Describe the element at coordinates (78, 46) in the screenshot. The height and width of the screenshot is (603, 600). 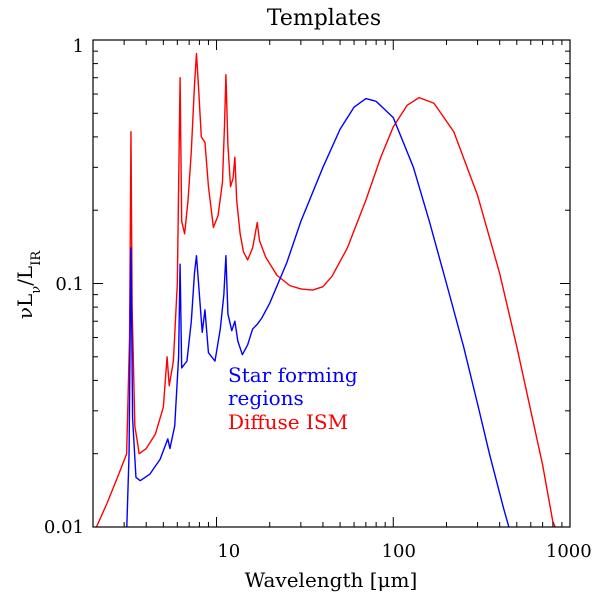
I see `y-tick-label-1: 1` at that location.